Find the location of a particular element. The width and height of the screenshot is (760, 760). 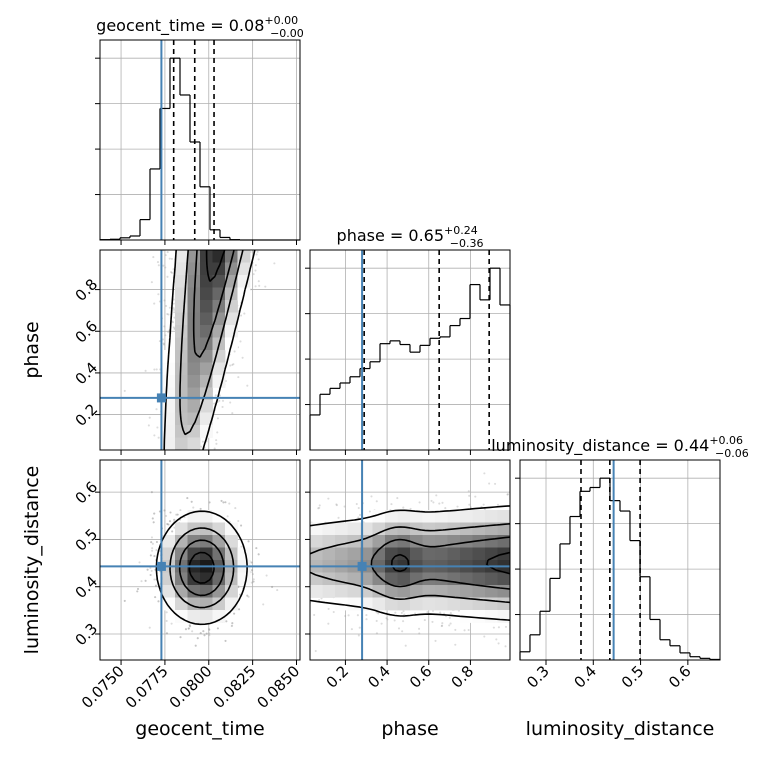

p20-density is located at coordinates (201, 569).